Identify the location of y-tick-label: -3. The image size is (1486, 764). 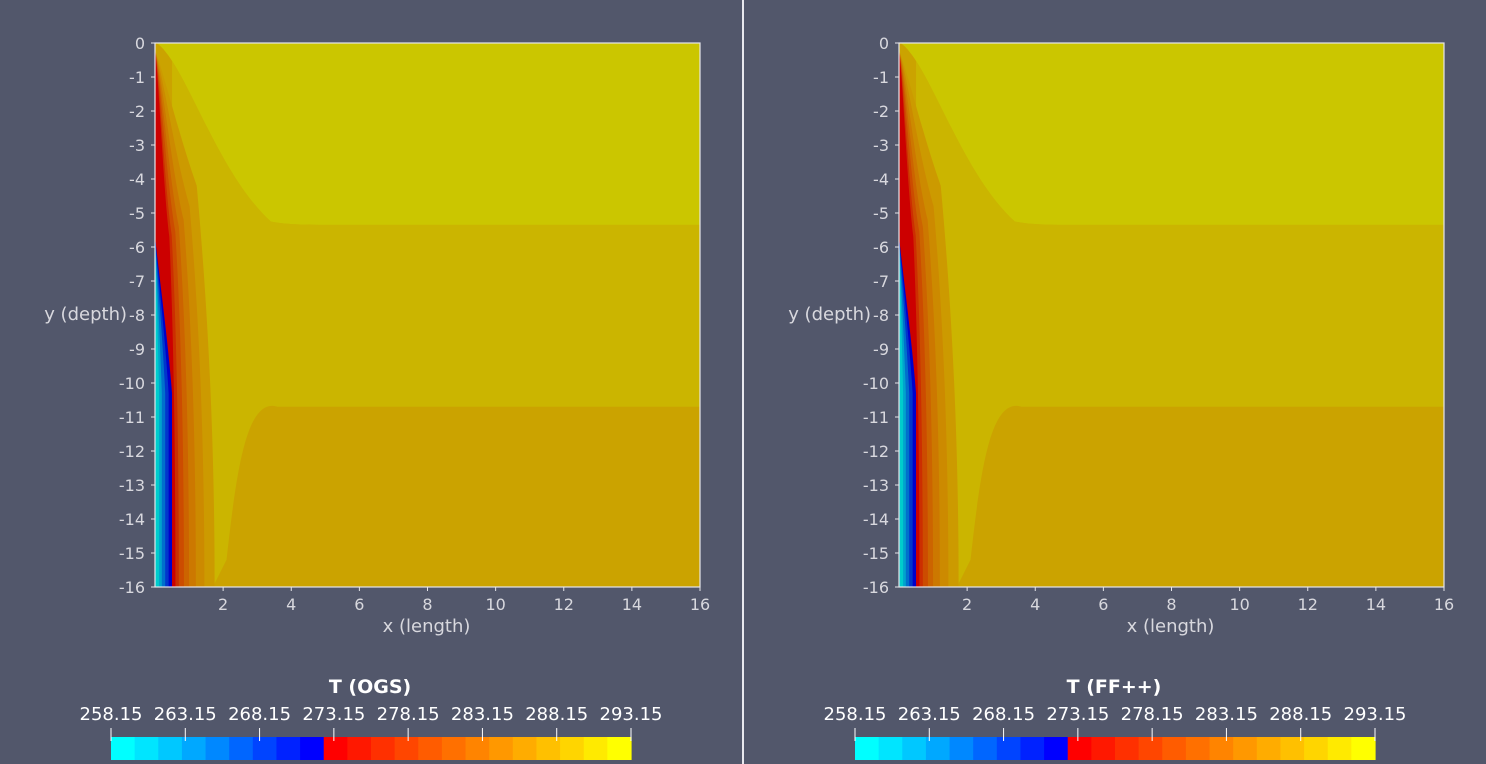
(881, 145).